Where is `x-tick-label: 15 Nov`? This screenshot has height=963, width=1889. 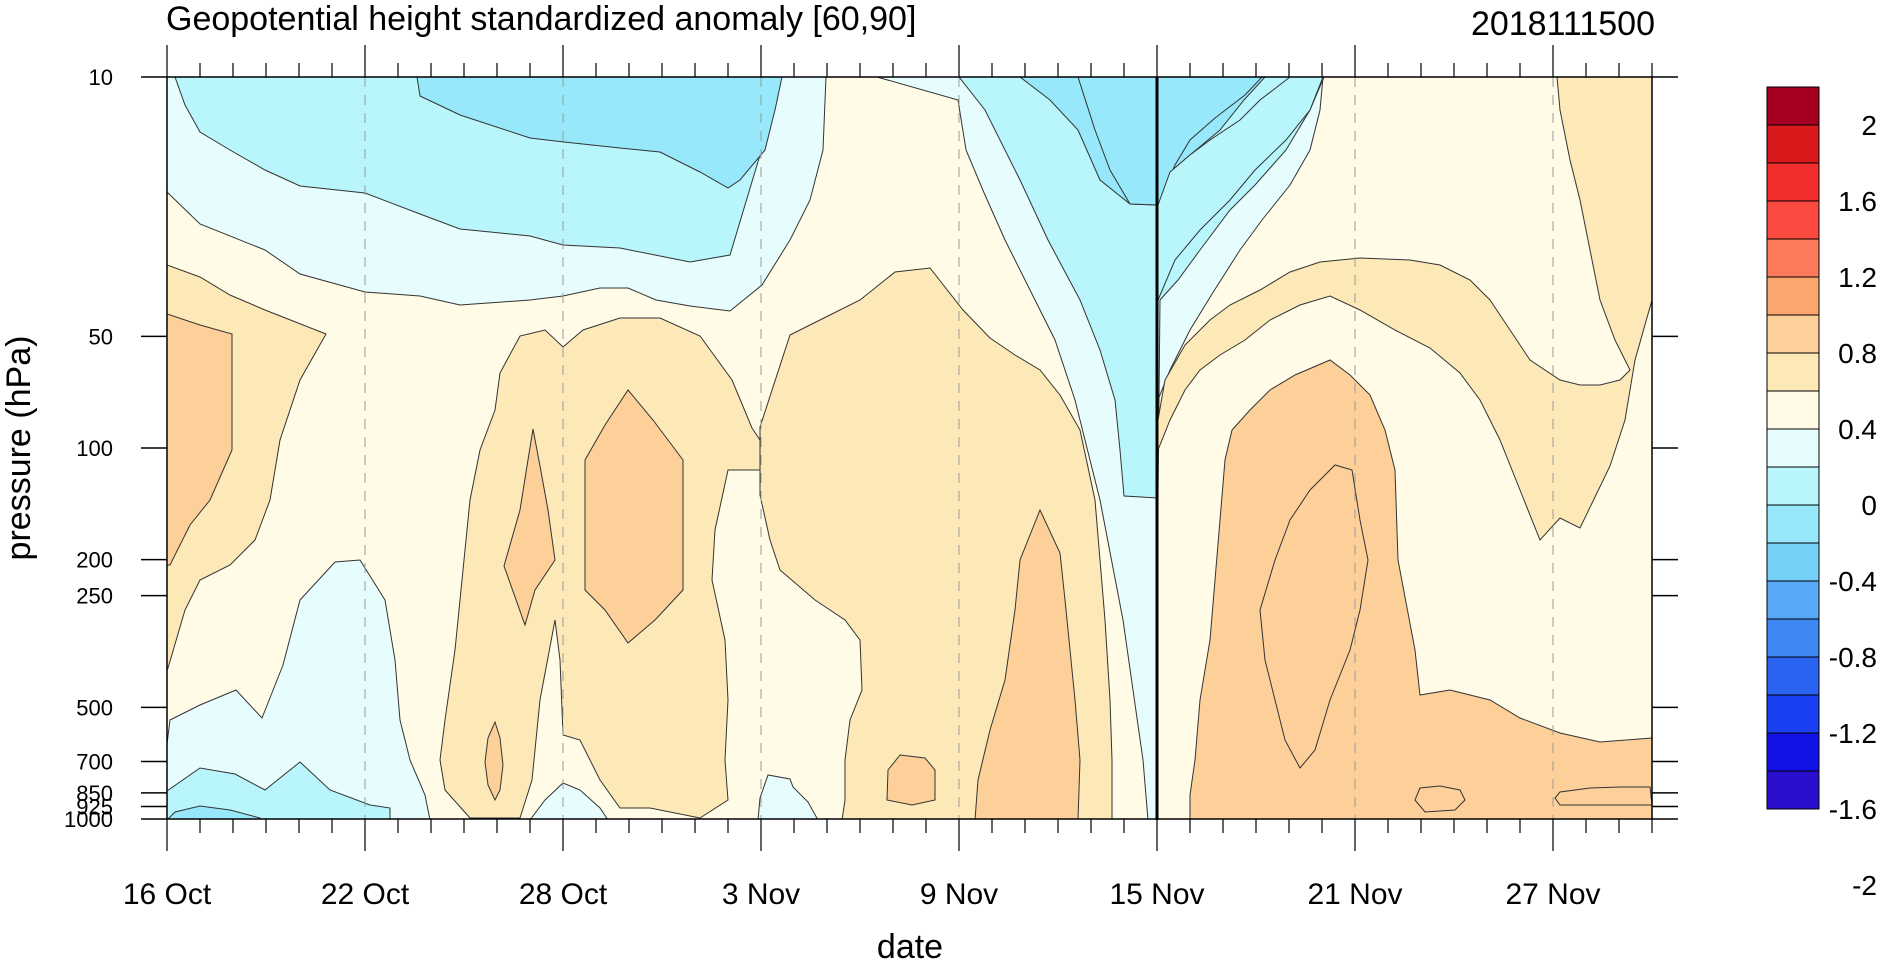 x-tick-label: 15 Nov is located at coordinates (1156, 894).